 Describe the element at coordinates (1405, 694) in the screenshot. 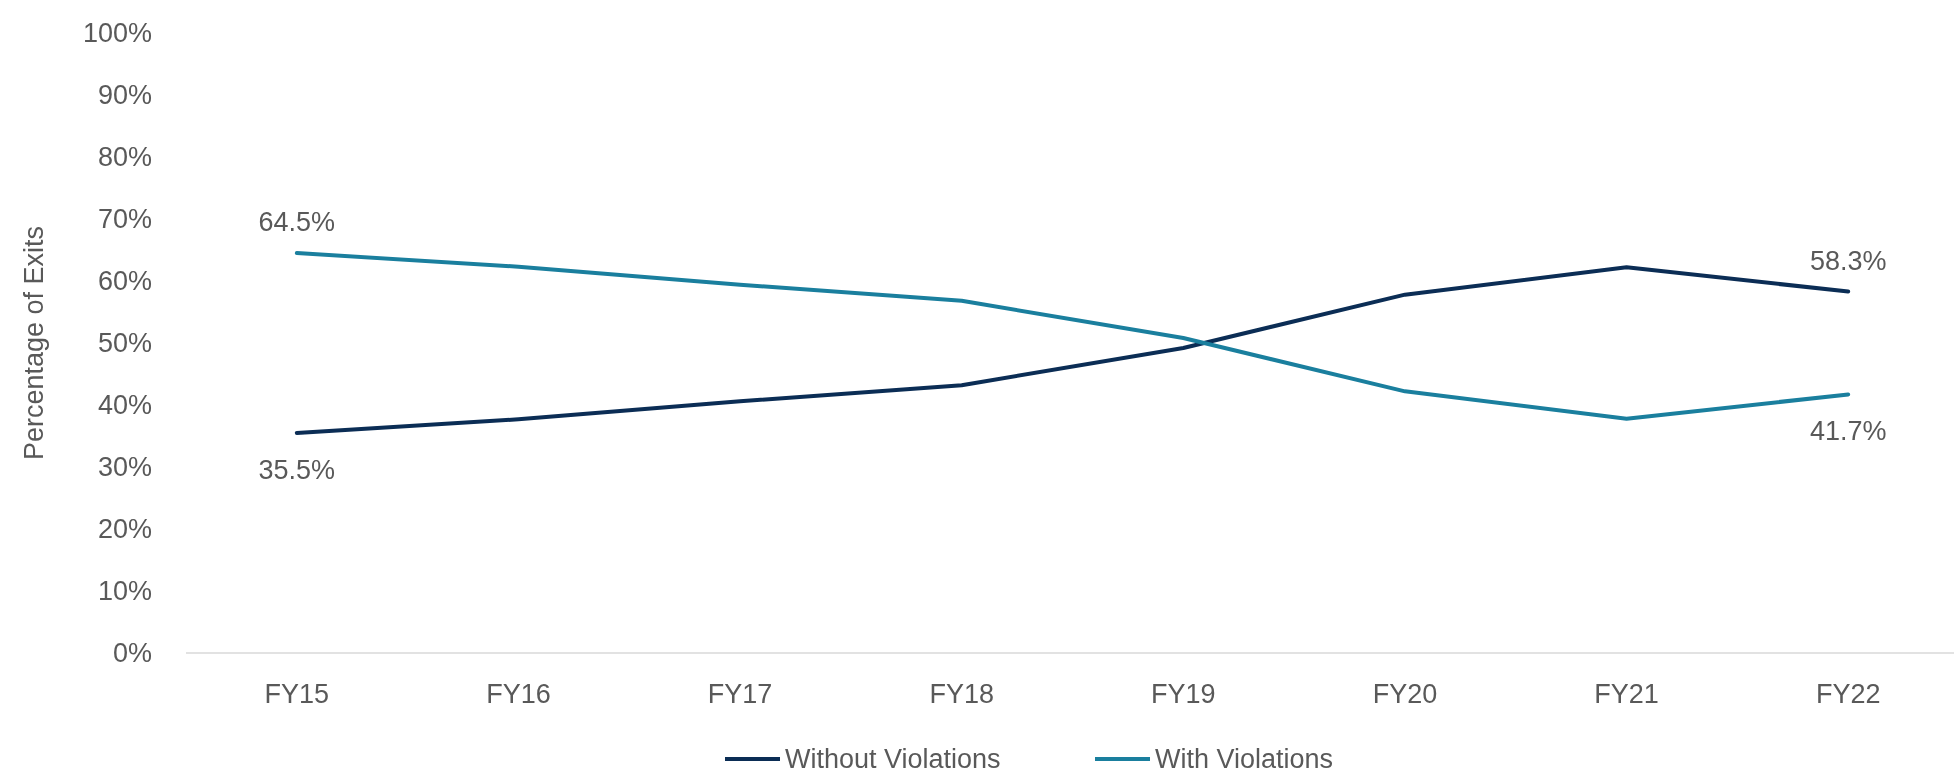

I see `x-tick-label: FY20` at that location.